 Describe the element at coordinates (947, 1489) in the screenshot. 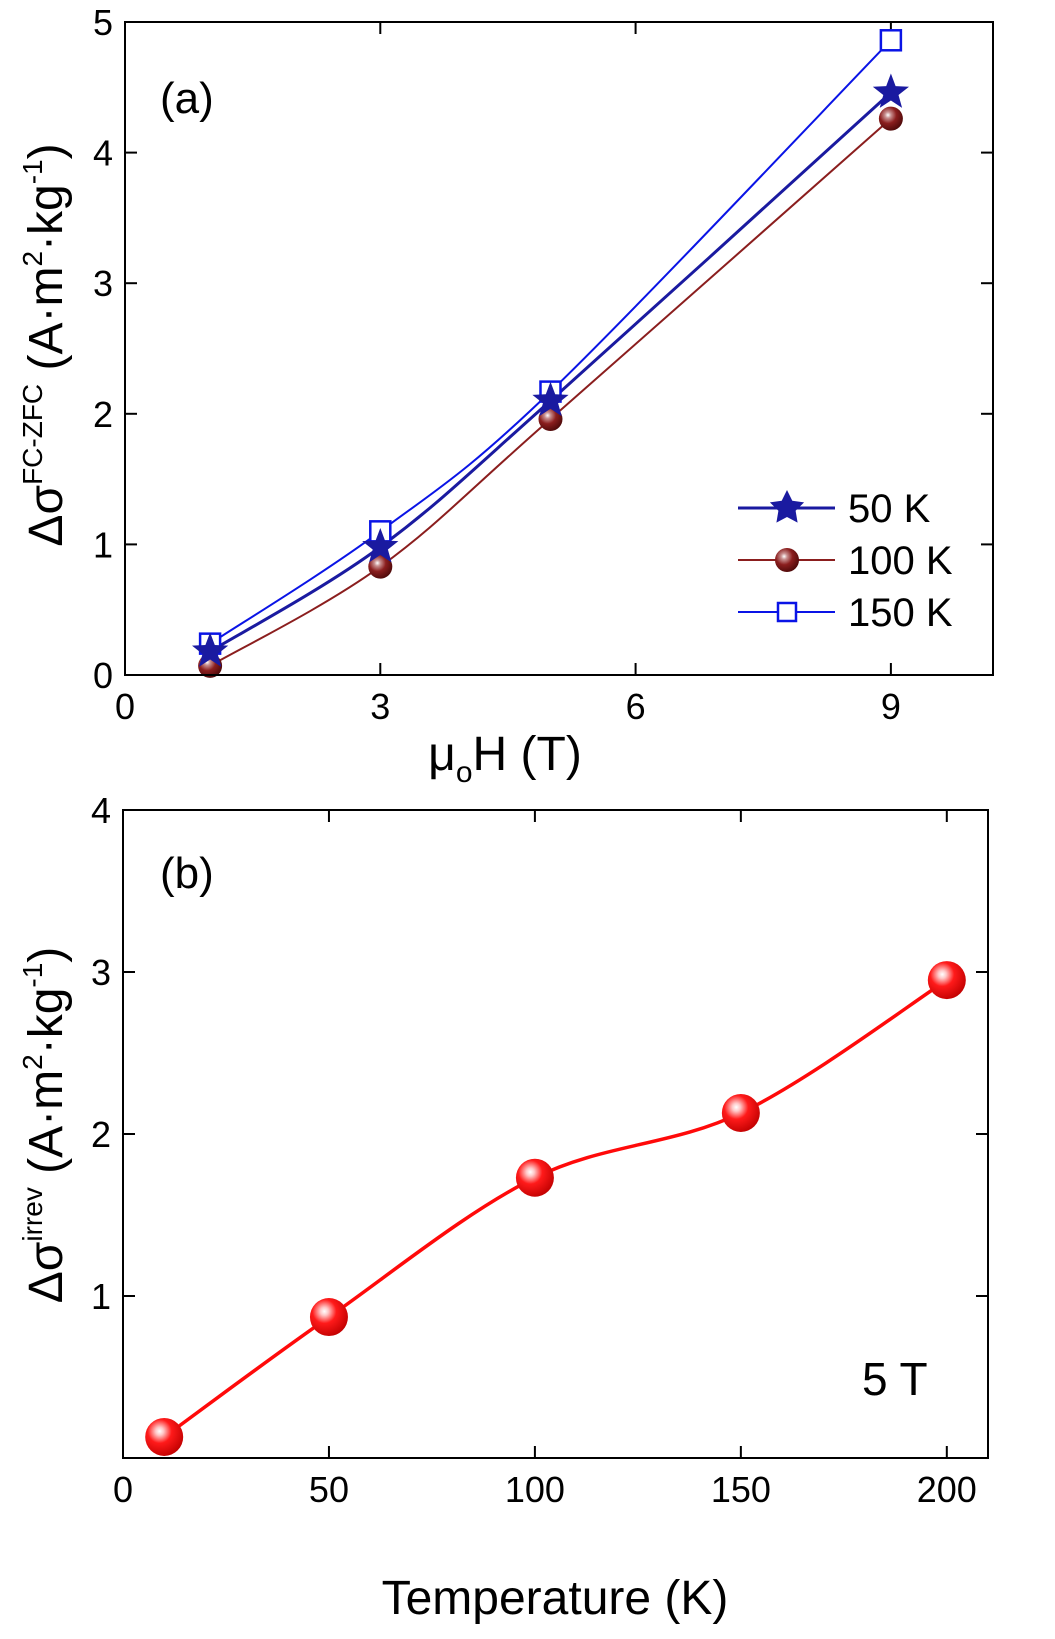

I see `x-tick-label: 200` at that location.